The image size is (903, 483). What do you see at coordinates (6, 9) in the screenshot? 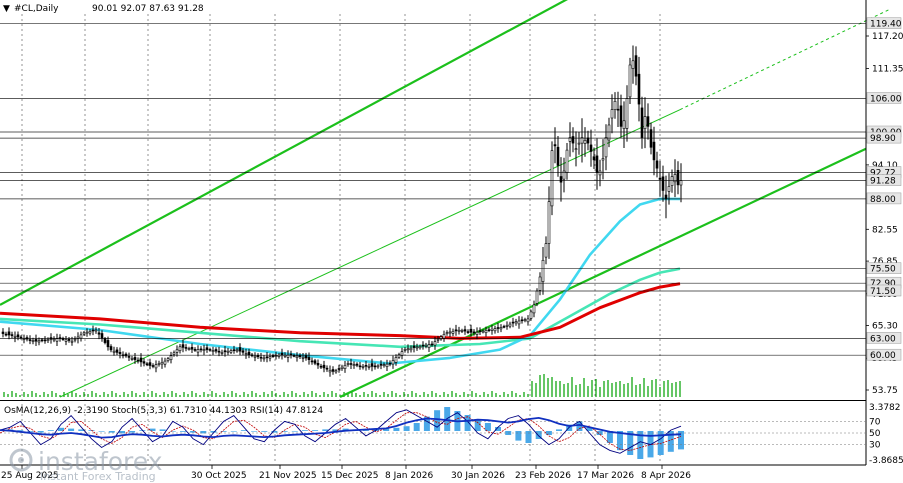
I see `chart-menu-icon: ▼` at bounding box center [6, 9].